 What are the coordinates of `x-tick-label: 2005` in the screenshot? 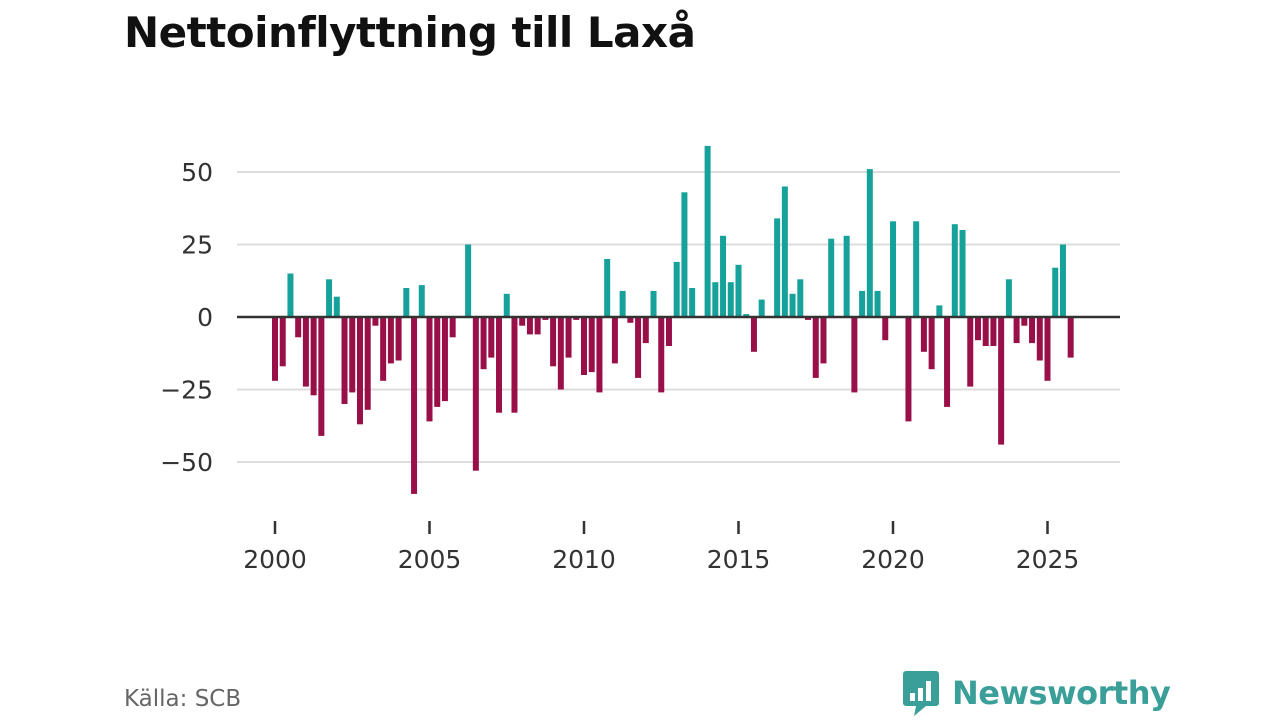 It's located at (430, 559).